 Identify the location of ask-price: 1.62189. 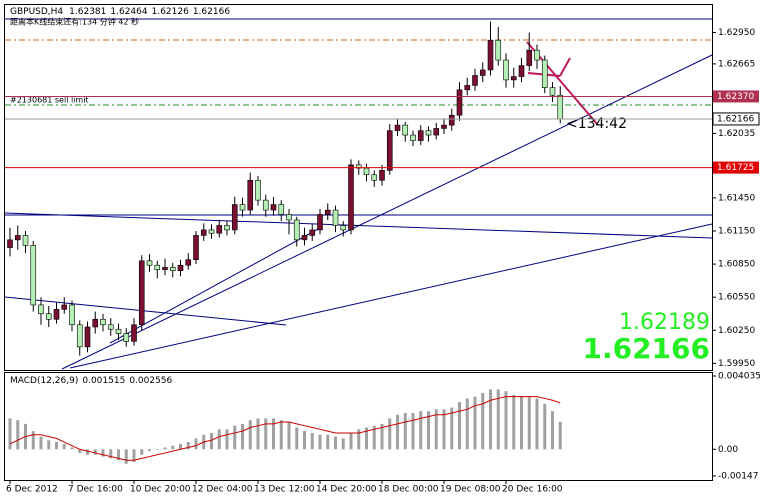
(664, 322).